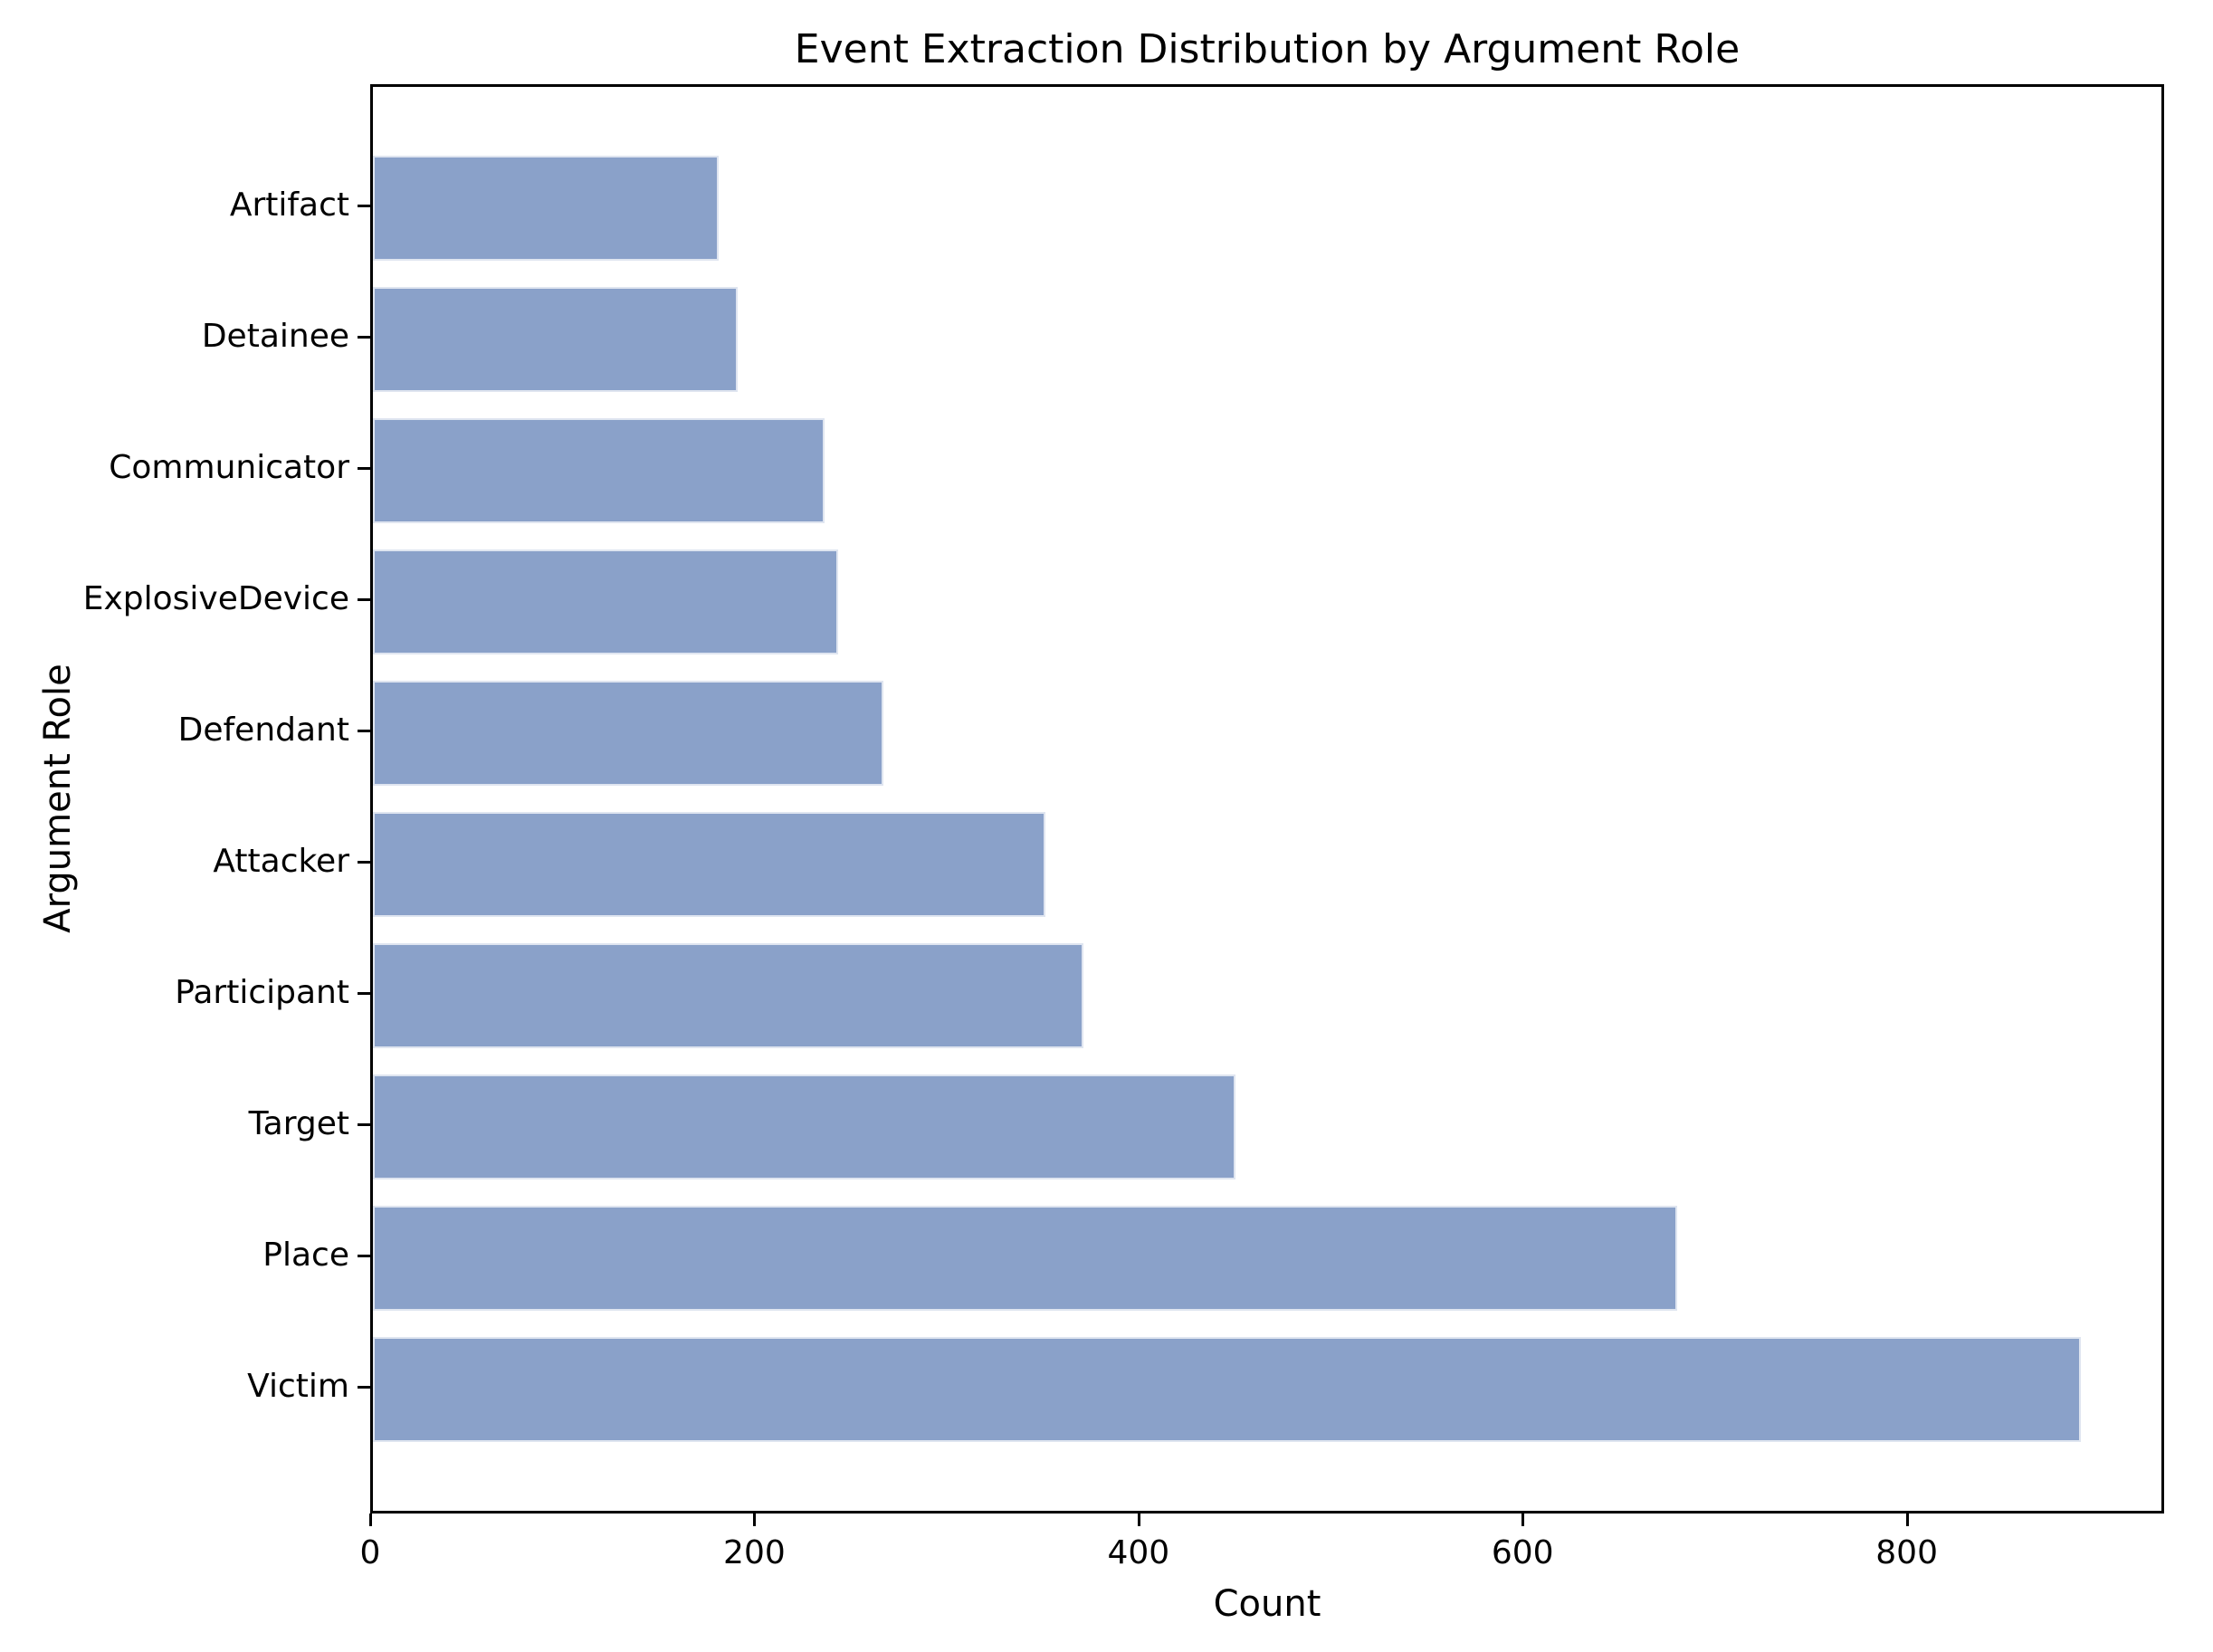 This screenshot has width=2213, height=1652. Describe the element at coordinates (215, 598) in the screenshot. I see `y-tick-label-explosivedevice: ExplosiveDevice` at that location.